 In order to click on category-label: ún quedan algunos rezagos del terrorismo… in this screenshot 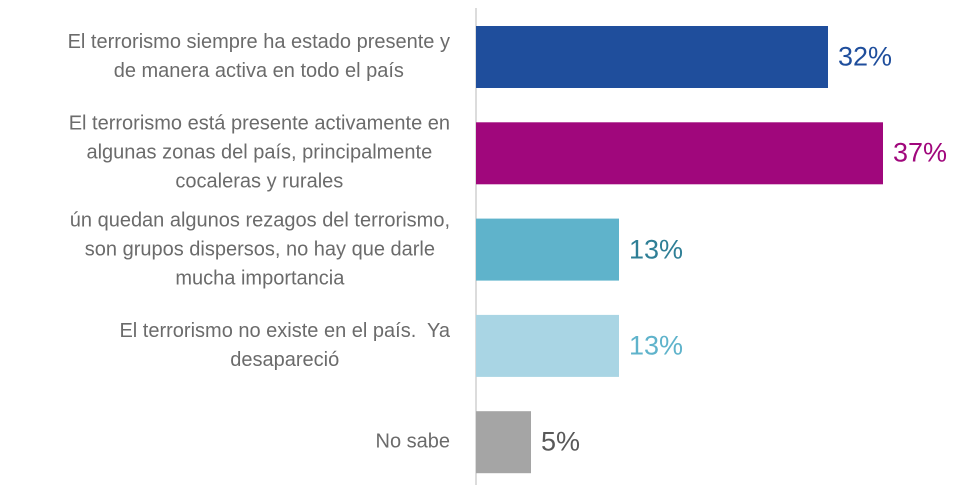, I will do `click(259, 249)`.